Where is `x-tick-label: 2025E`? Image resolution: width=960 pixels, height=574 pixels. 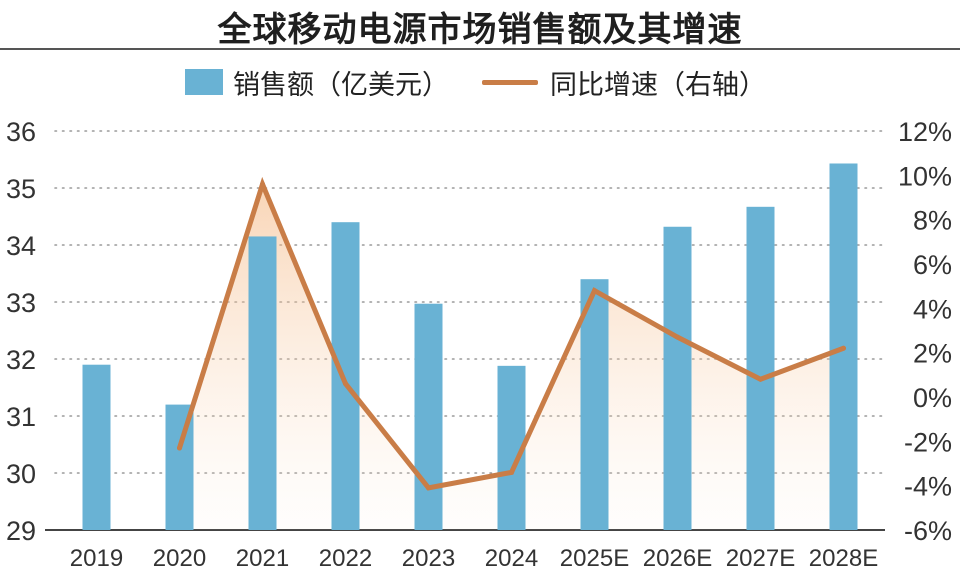 x-tick-label: 2025E is located at coordinates (594, 558).